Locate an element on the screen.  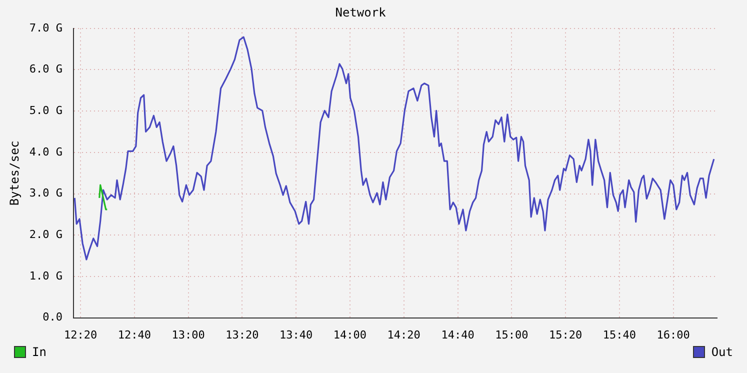
y-tick-label: 0.0 is located at coordinates (52, 317).